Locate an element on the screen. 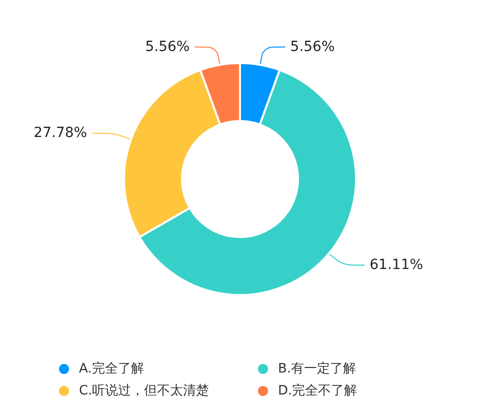 This screenshot has width=479, height=409. legend-label: D.完全不了解 is located at coordinates (318, 390).